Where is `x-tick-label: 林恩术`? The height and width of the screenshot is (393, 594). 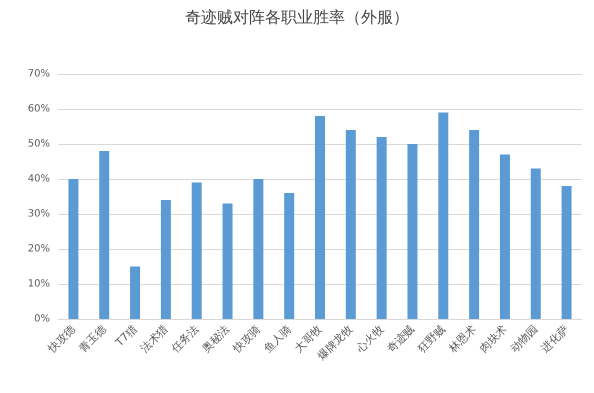 x-tick-label: 林恩术 is located at coordinates (462, 339).